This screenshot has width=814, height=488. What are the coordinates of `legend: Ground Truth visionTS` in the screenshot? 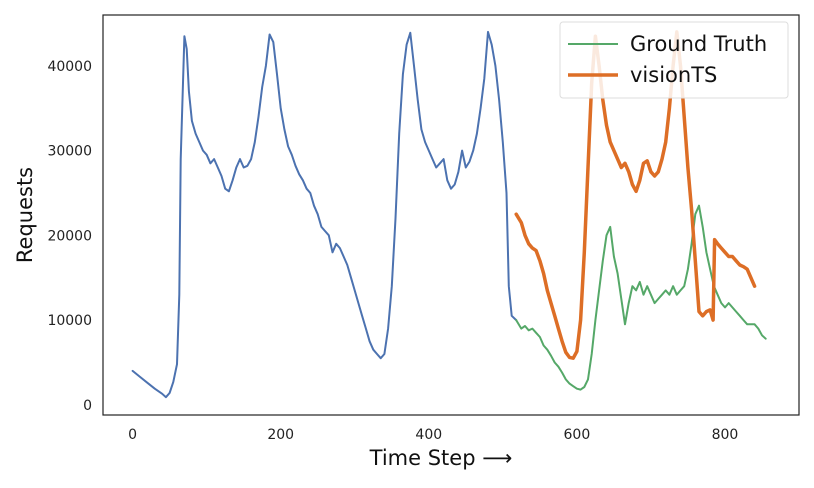 It's located at (674, 60).